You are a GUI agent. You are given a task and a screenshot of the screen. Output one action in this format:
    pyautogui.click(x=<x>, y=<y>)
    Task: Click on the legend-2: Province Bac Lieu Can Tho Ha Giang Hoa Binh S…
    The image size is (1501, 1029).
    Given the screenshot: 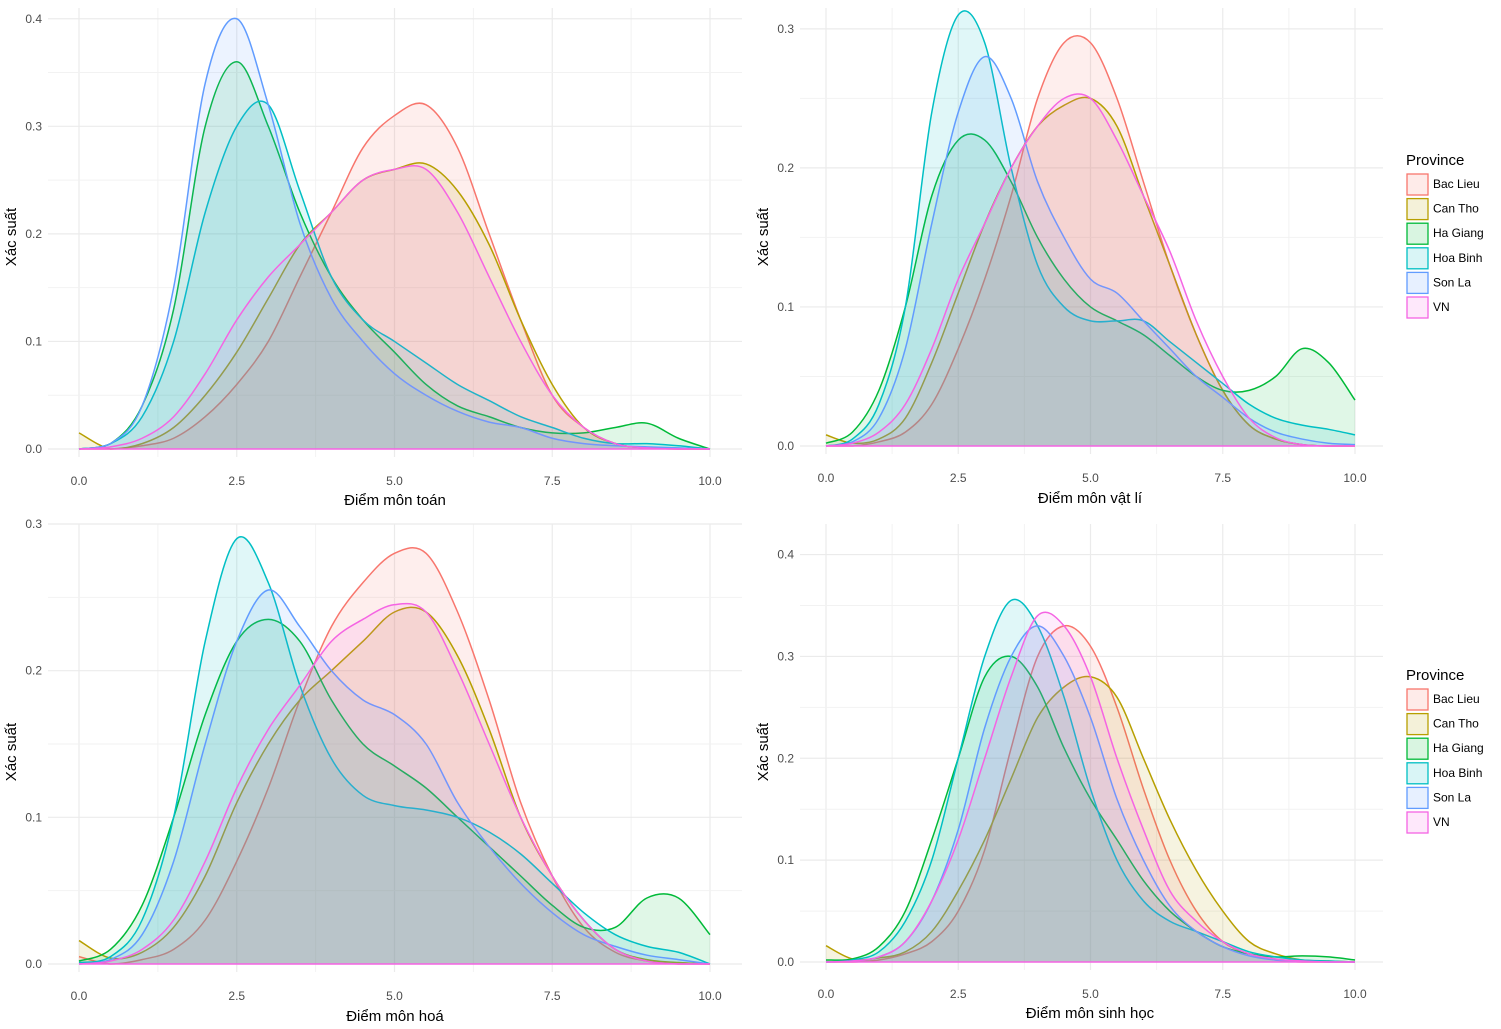 What is the action you would take?
    pyautogui.click(x=1445, y=750)
    